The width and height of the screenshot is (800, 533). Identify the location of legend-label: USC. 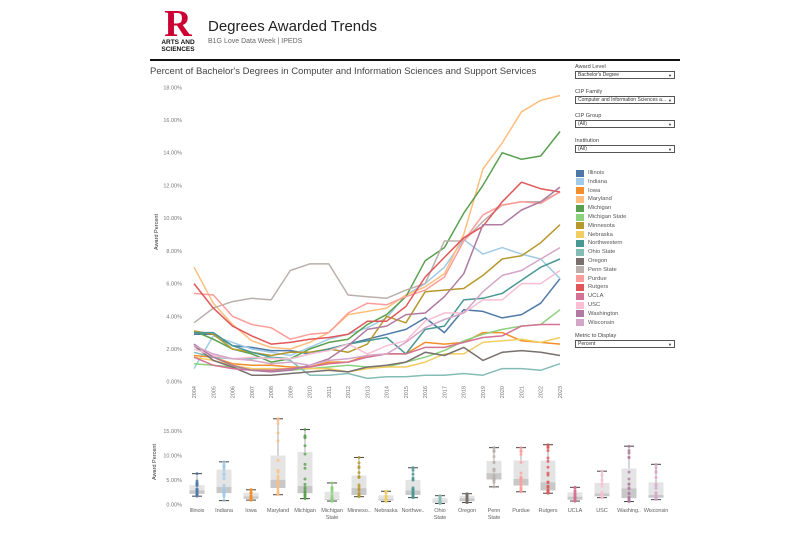
(594, 305).